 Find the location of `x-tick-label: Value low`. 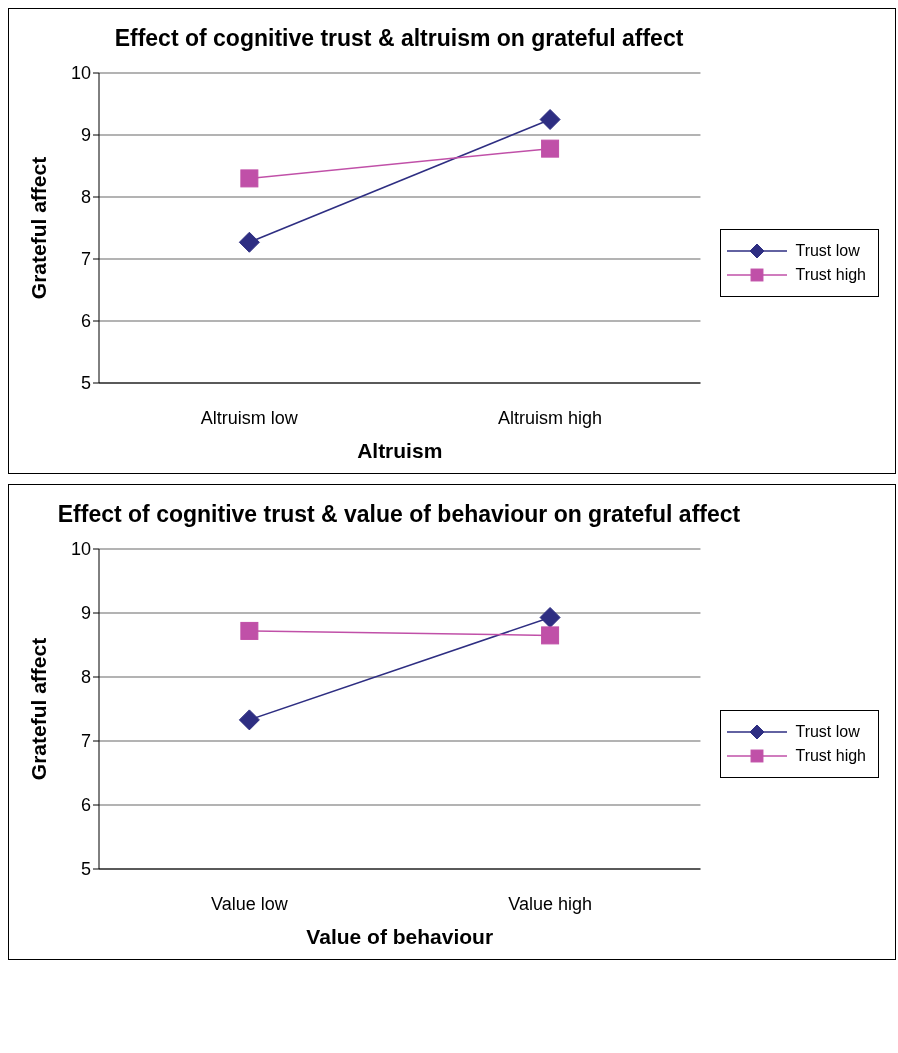

x-tick-label: Value low is located at coordinates (250, 903).